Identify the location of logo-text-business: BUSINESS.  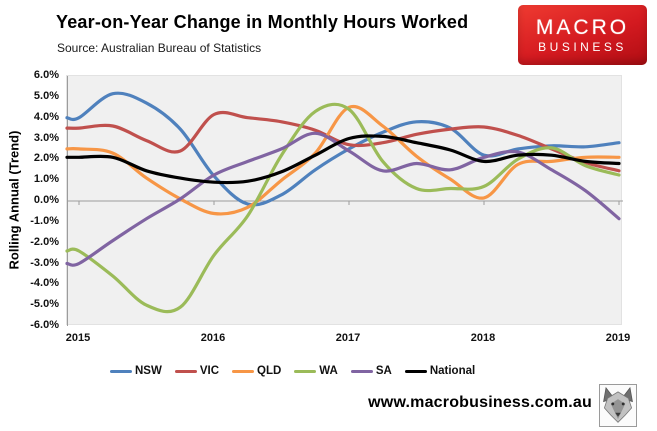
(582, 46).